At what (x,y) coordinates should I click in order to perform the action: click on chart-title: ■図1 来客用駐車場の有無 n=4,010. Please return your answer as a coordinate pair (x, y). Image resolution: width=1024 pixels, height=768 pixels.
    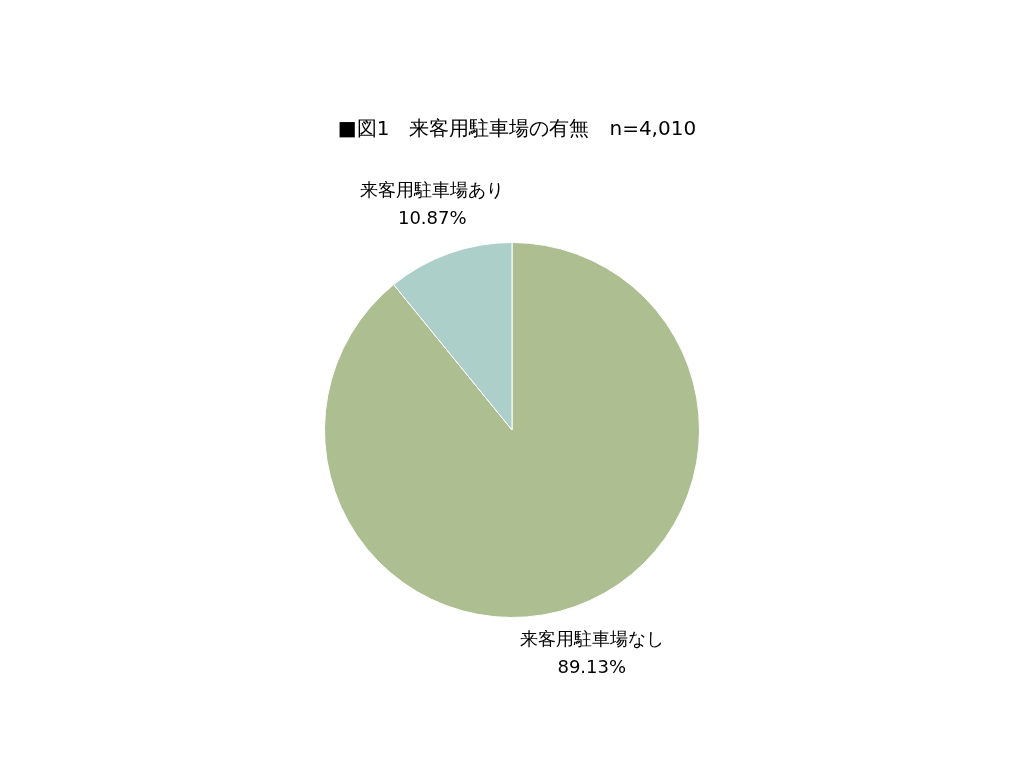
    Looking at the image, I should click on (517, 128).